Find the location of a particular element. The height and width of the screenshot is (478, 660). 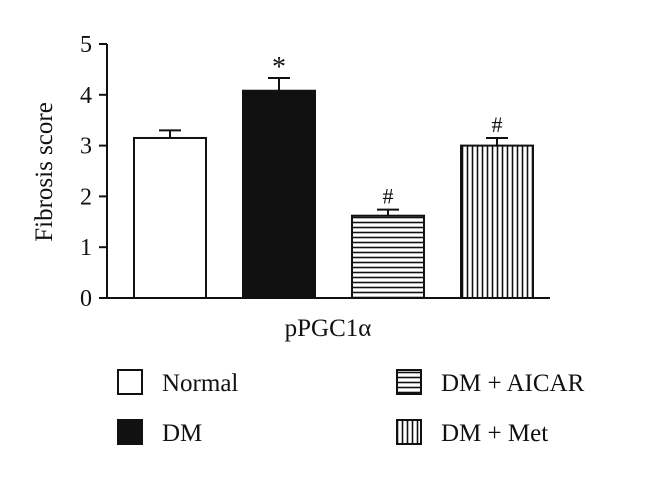

bar-dm is located at coordinates (279, 194).